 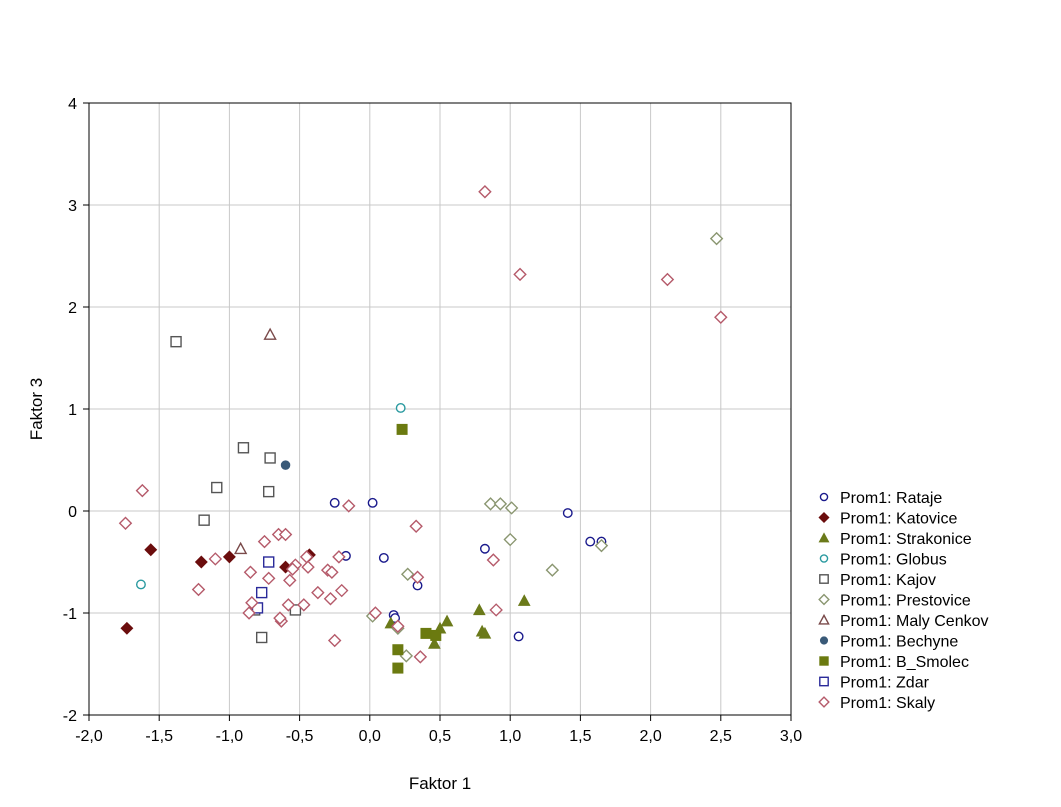 What do you see at coordinates (72, 410) in the screenshot?
I see `y-tick-label: 1` at bounding box center [72, 410].